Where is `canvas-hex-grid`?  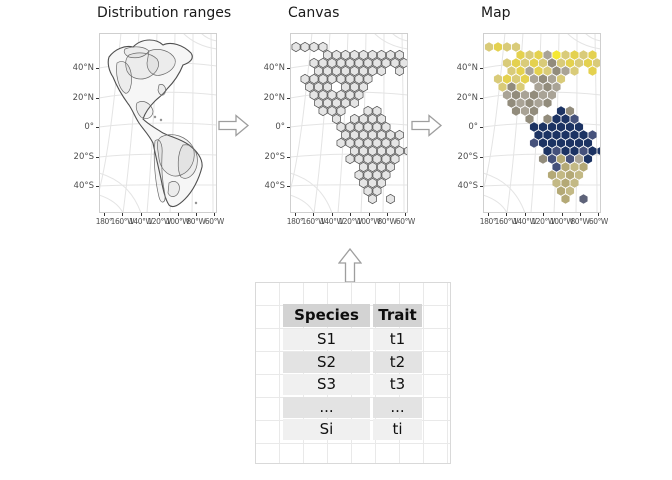 canvas-hex-grid is located at coordinates (349, 123).